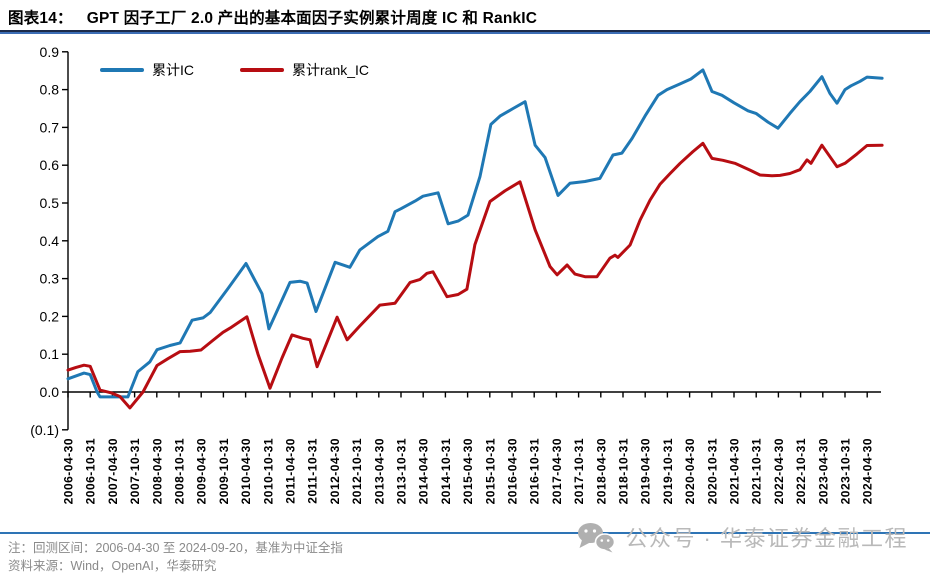  What do you see at coordinates (823, 471) in the screenshot?
I see `x-tick-label: 2023-04-30` at bounding box center [823, 471].